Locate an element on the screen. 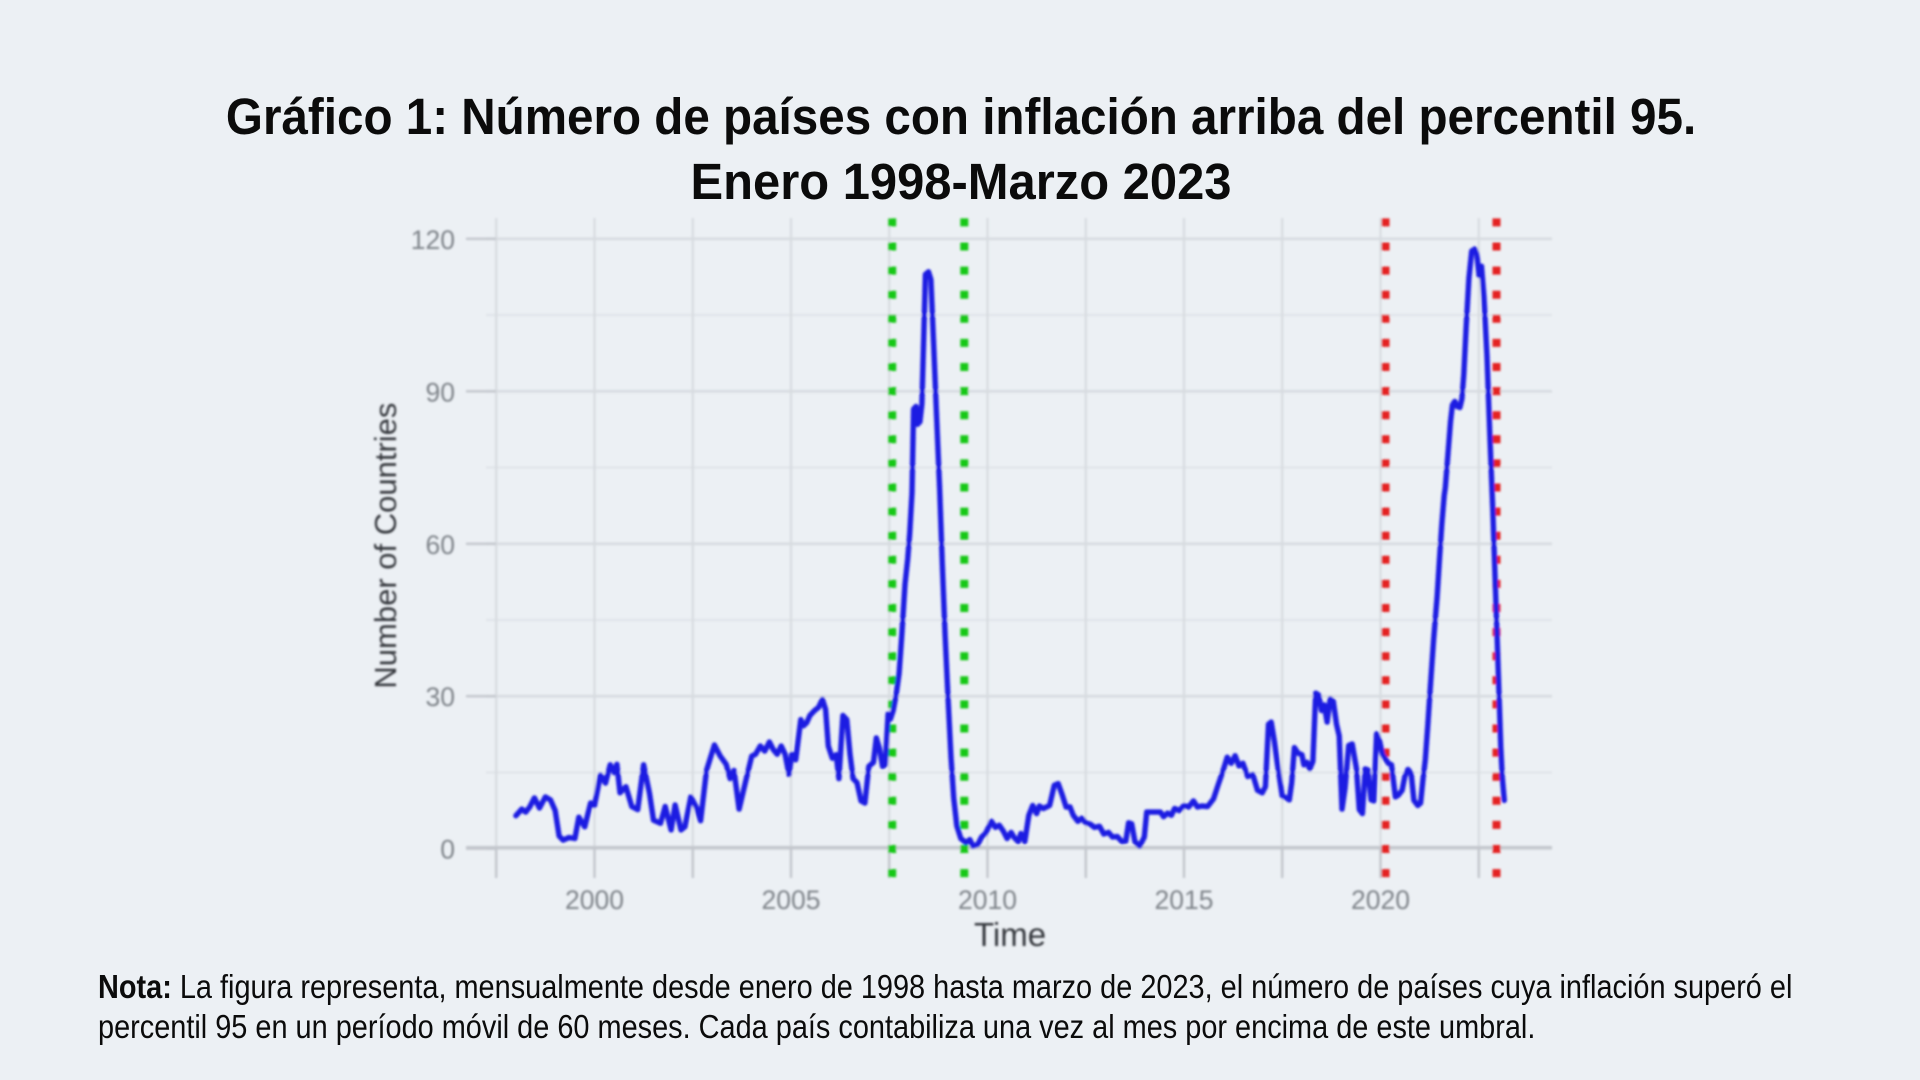 This screenshot has width=1920, height=1080. svg-text: Time is located at coordinates (1010, 934).